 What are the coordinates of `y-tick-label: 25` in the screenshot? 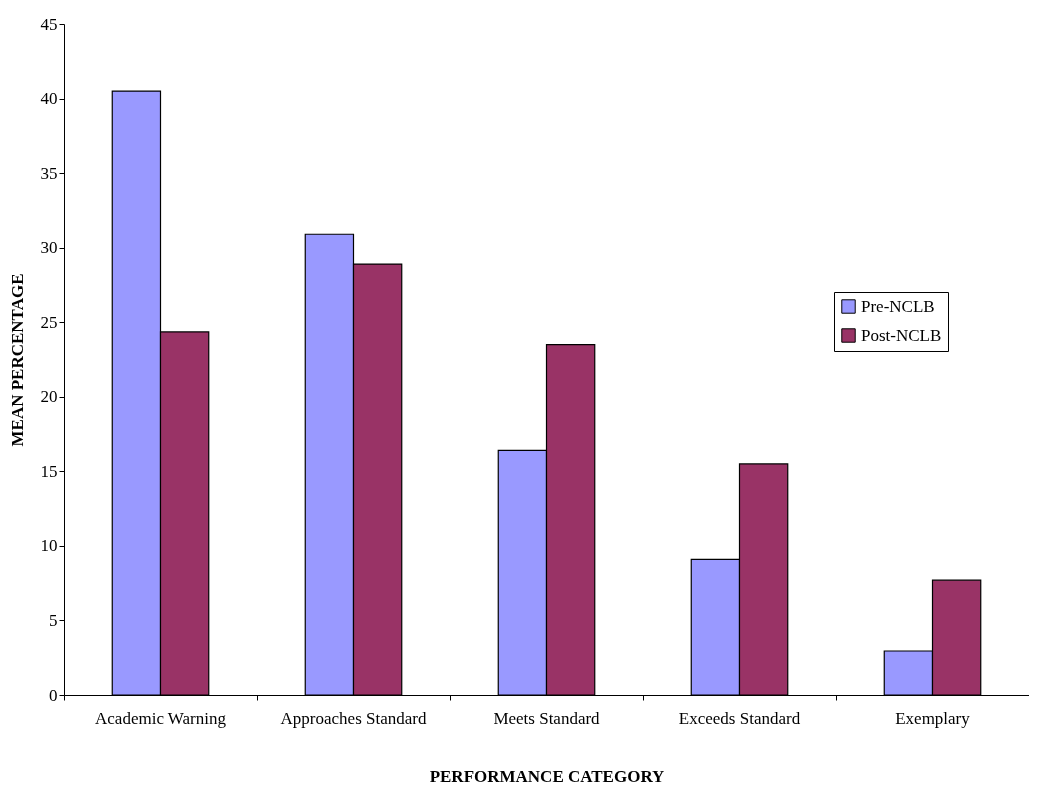 It's located at (49, 322).